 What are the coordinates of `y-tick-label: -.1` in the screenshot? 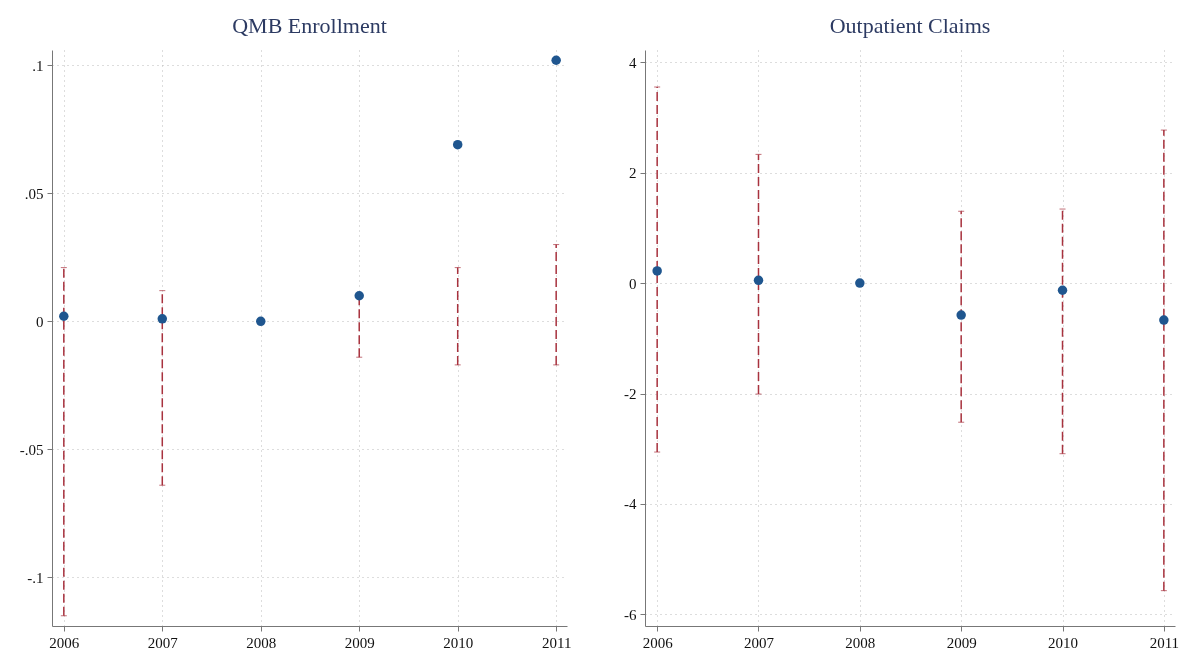 It's located at (35, 577).